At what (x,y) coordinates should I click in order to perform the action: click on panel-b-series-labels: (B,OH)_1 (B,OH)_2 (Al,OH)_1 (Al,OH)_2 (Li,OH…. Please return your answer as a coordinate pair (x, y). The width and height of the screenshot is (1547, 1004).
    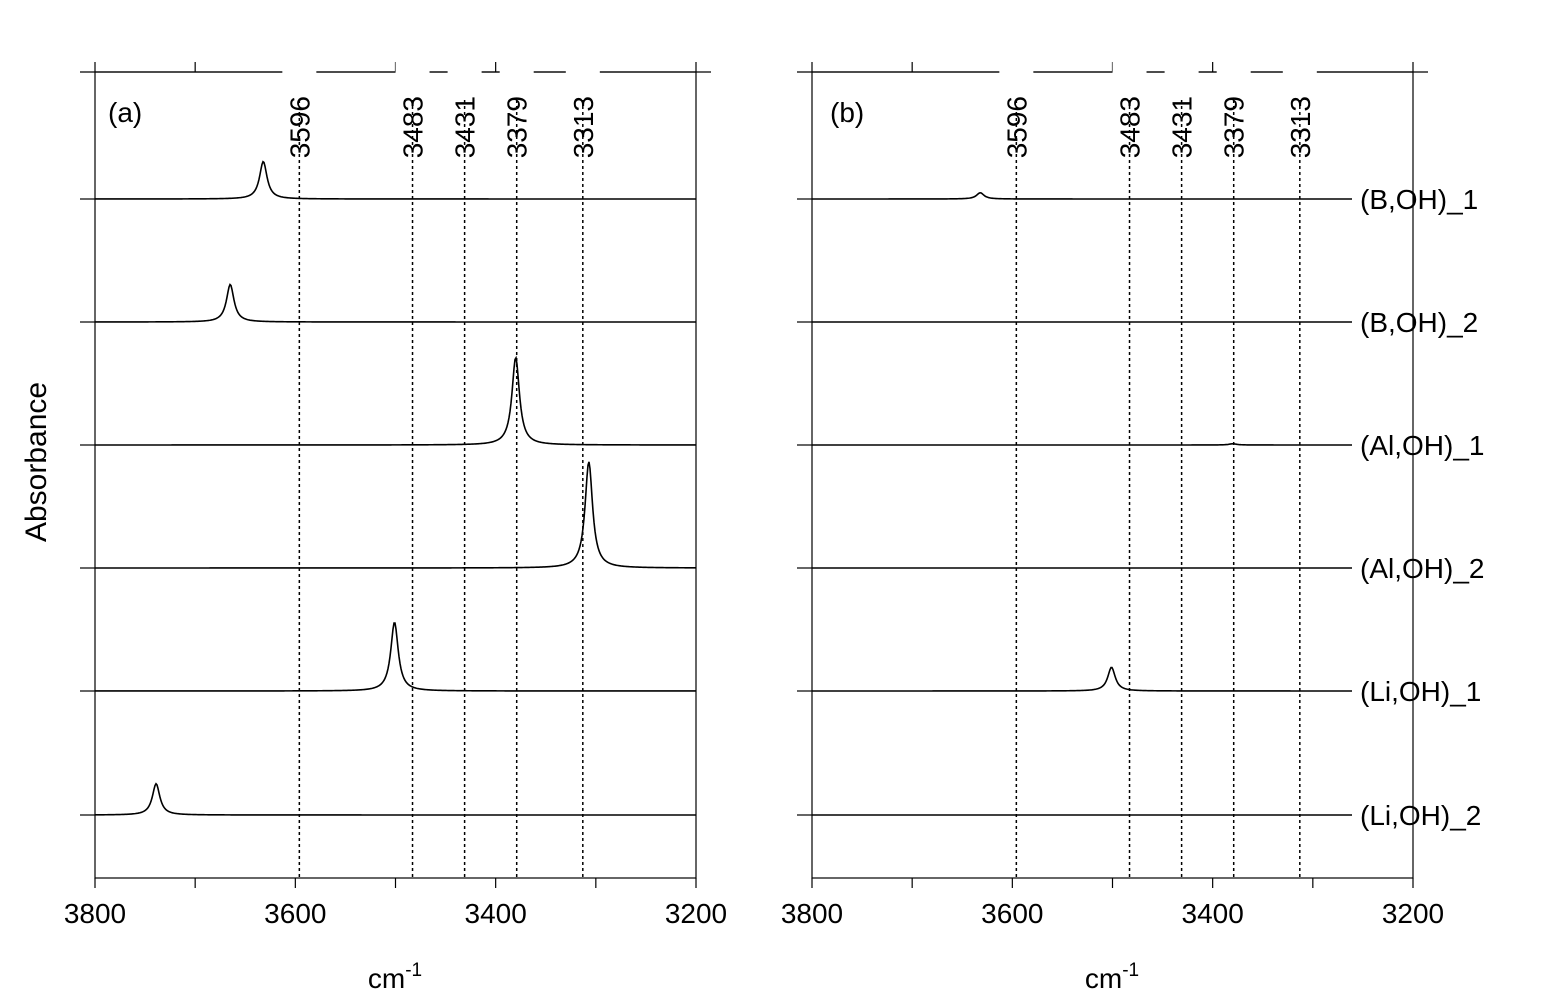
    Looking at the image, I should click on (1422, 507).